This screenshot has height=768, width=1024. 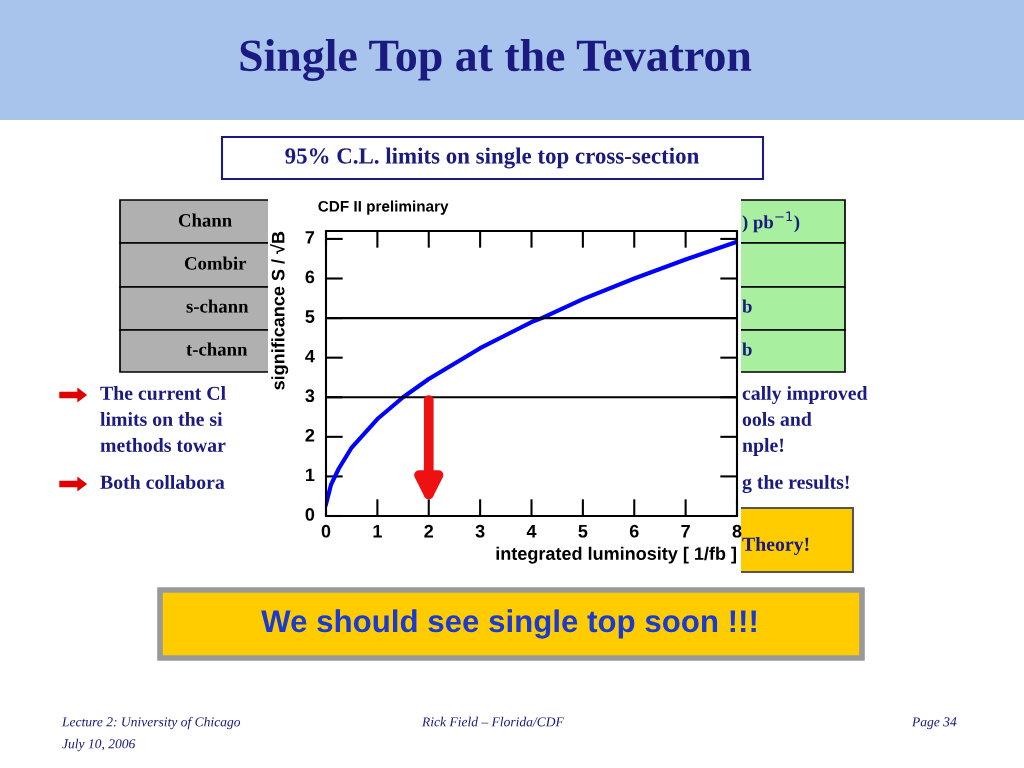 What do you see at coordinates (310, 316) in the screenshot?
I see `y-tick-label: 5` at bounding box center [310, 316].